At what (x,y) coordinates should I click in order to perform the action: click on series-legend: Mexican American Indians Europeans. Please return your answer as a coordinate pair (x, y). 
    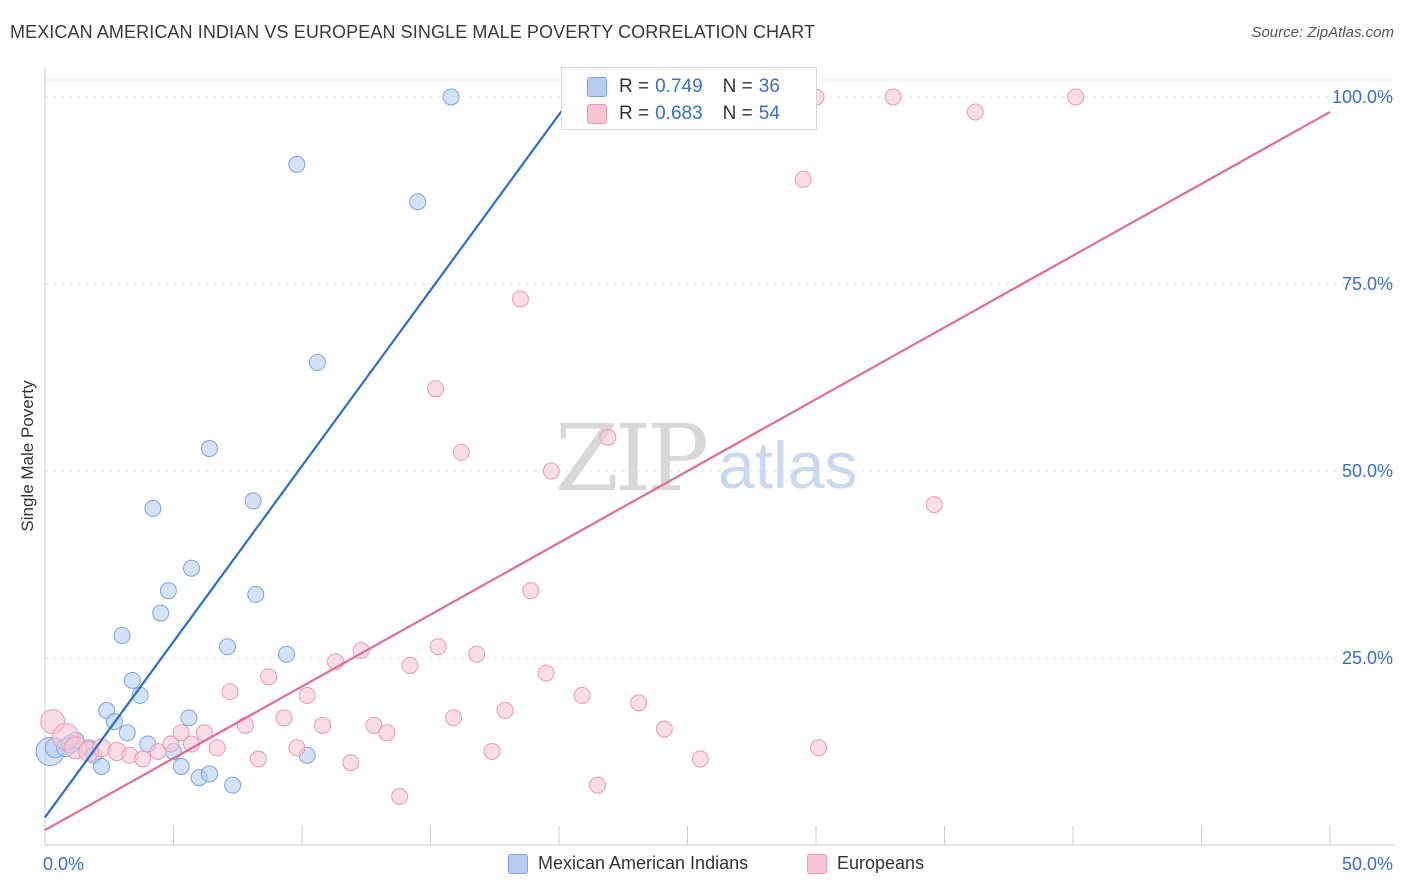
    Looking at the image, I should click on (703, 865).